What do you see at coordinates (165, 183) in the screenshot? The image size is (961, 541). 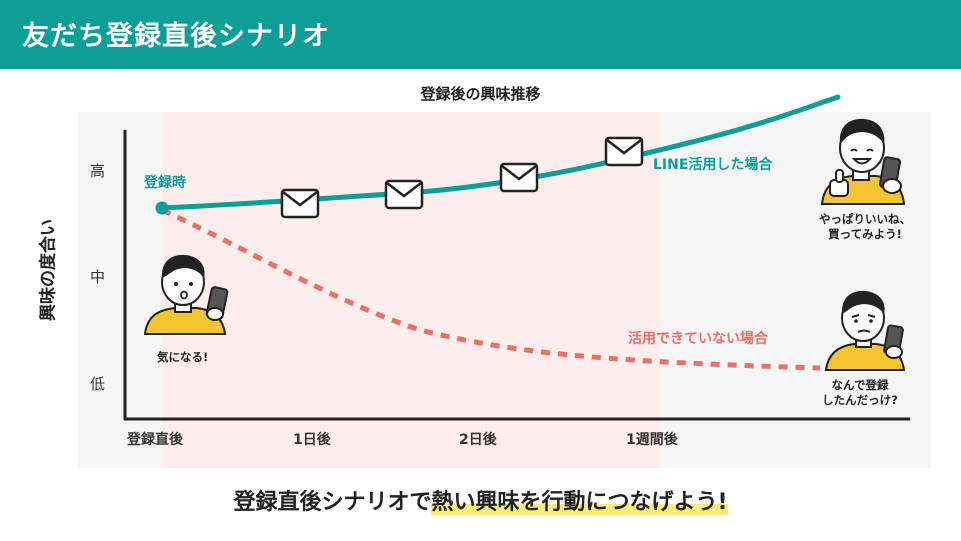 I see `start-label: 登録時` at bounding box center [165, 183].